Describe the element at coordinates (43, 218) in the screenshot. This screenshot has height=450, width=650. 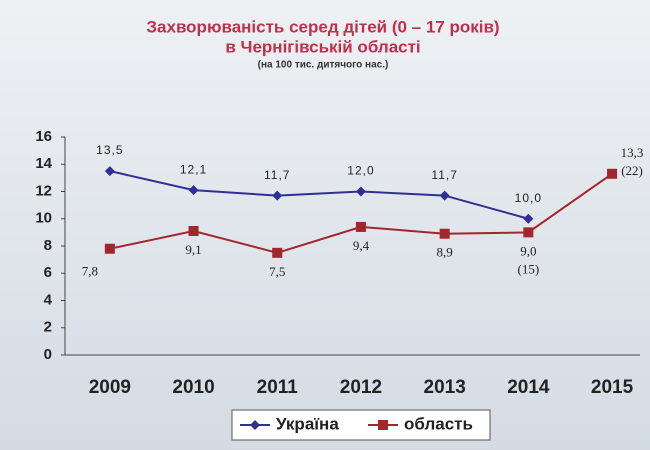
I see `y-tick-label: 10` at that location.